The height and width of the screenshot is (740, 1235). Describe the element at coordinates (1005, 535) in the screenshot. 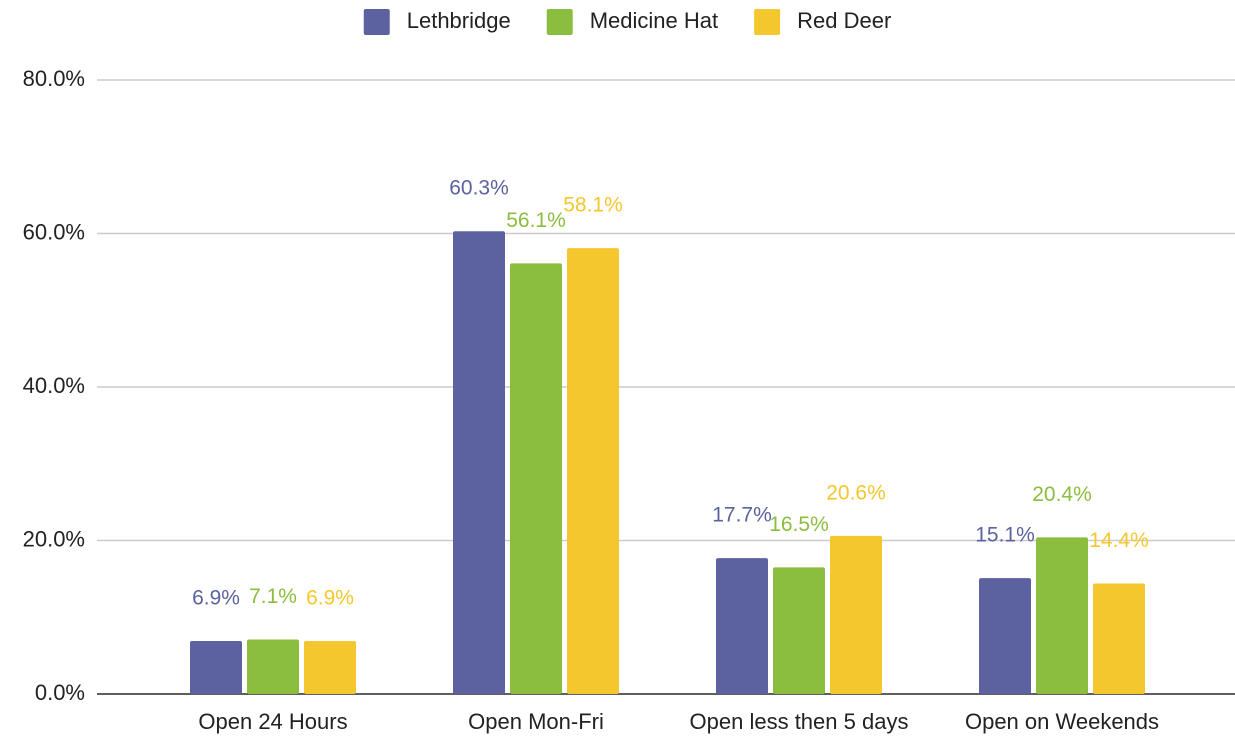

I see `value-label: 15.1%` at that location.